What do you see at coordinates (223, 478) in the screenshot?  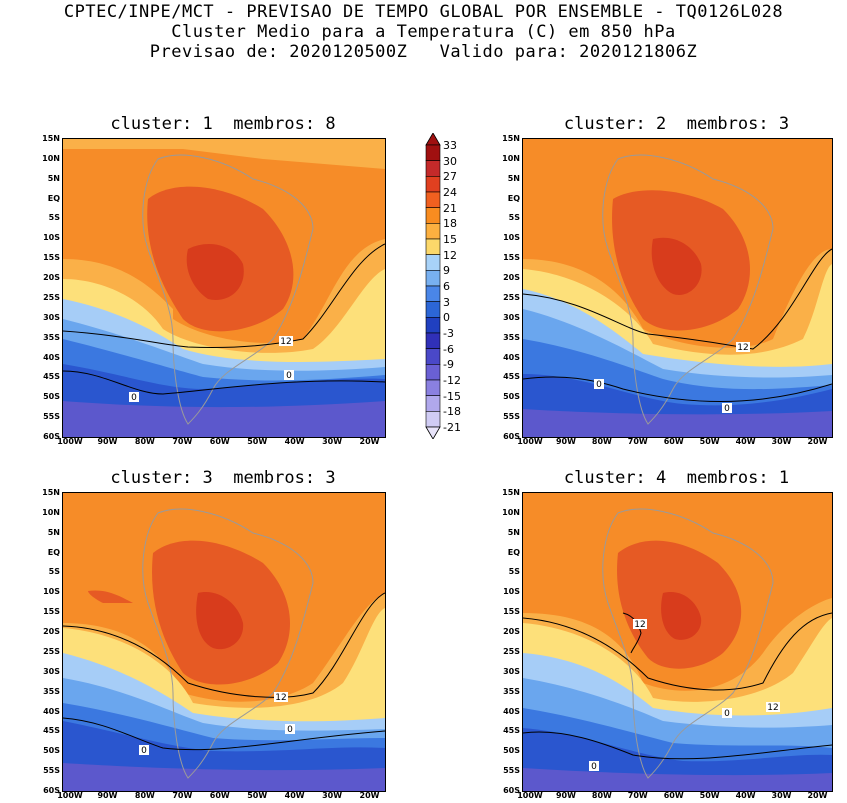 I see `panel-title-cluster-3: cluster: 3 membros: 3` at bounding box center [223, 478].